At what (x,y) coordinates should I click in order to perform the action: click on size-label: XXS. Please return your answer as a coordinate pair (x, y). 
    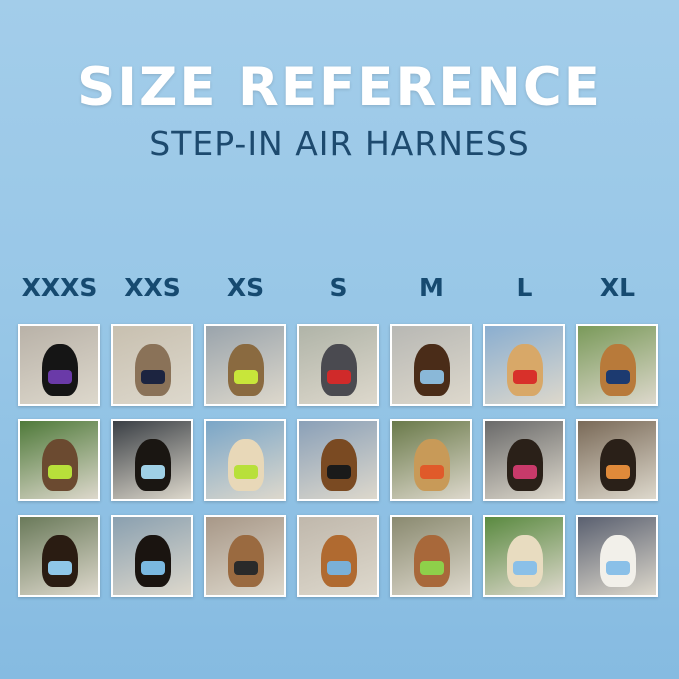
    Looking at the image, I should click on (152, 287).